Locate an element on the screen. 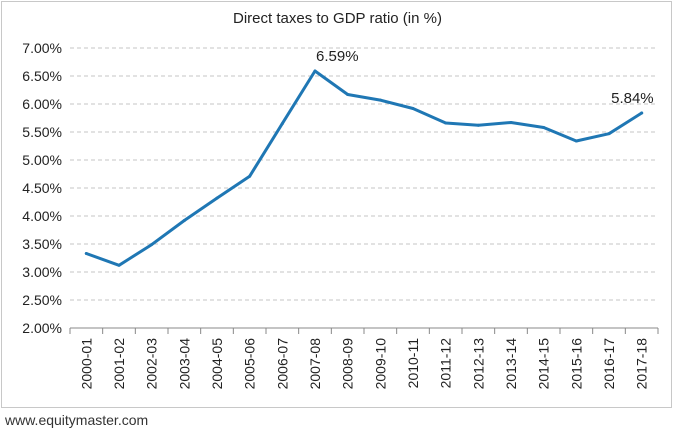 This screenshot has height=430, width=675. data-label: 6.59% is located at coordinates (337, 56).